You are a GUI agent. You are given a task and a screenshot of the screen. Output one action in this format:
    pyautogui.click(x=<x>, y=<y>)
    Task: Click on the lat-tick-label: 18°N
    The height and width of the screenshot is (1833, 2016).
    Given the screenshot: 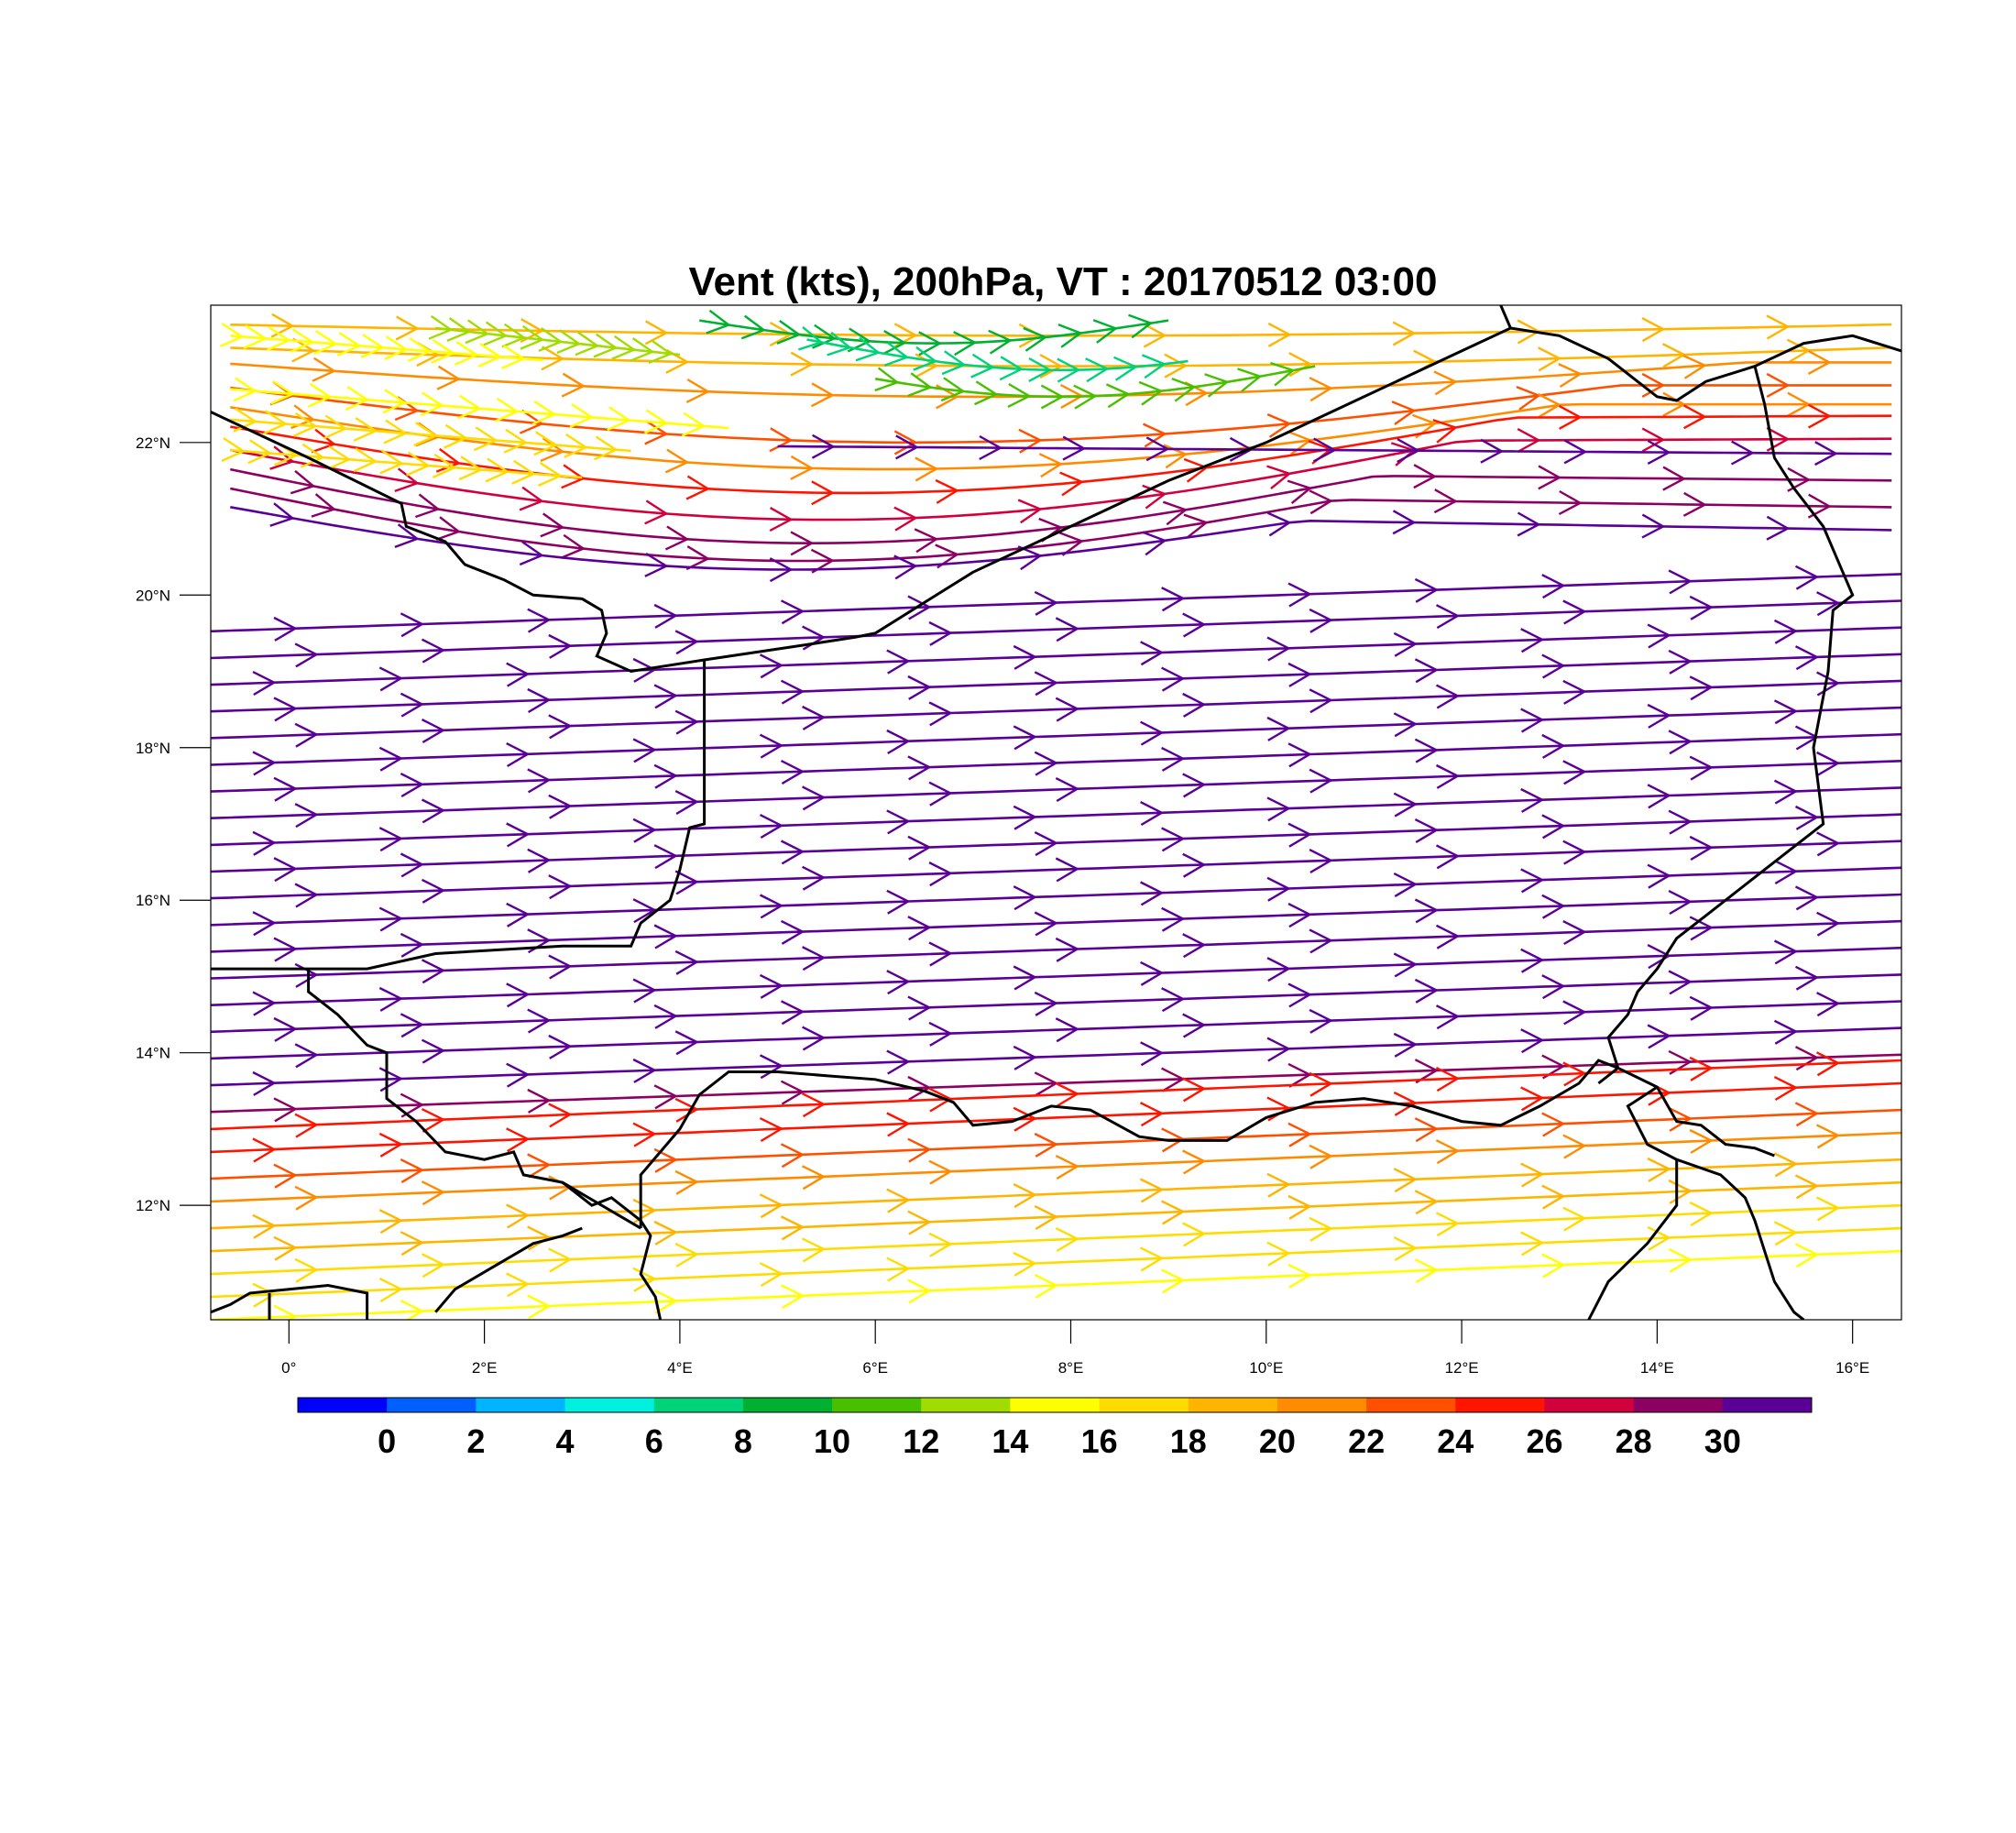 What is the action you would take?
    pyautogui.click(x=153, y=748)
    